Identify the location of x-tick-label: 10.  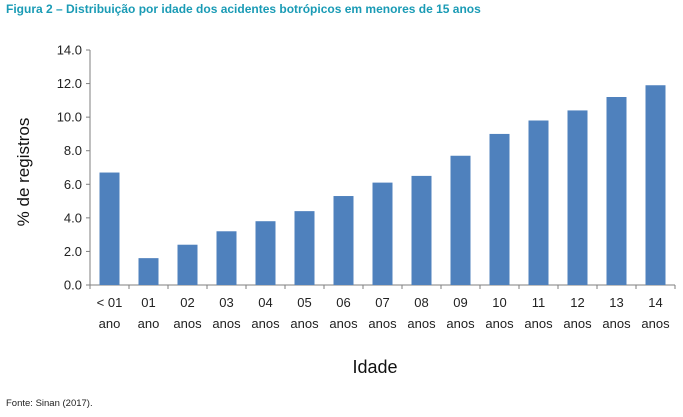
(499, 302).